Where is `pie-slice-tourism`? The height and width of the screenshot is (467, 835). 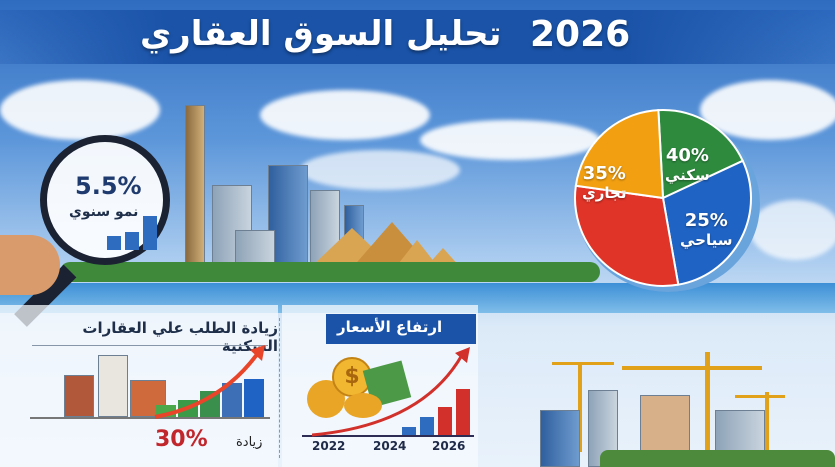
pie-slice-tourism is located at coordinates (706, 222).